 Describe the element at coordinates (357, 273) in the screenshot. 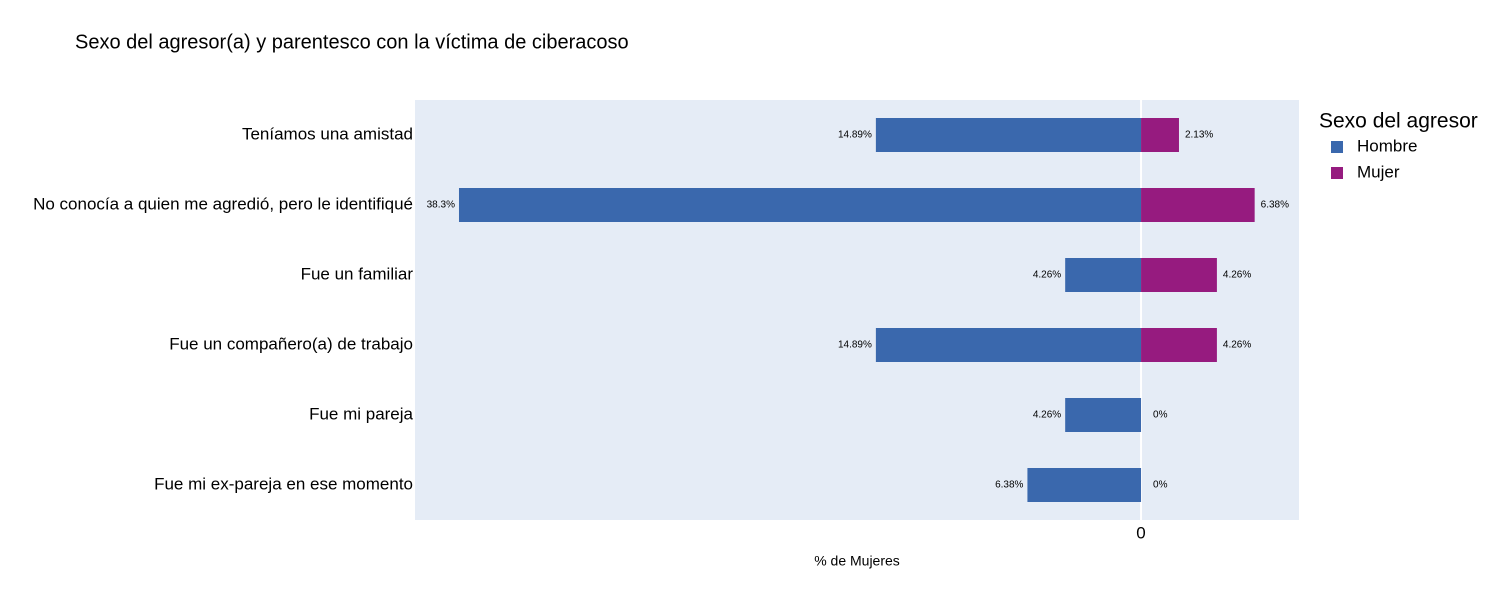

I see `y-tick-label: Fue un familiar` at that location.